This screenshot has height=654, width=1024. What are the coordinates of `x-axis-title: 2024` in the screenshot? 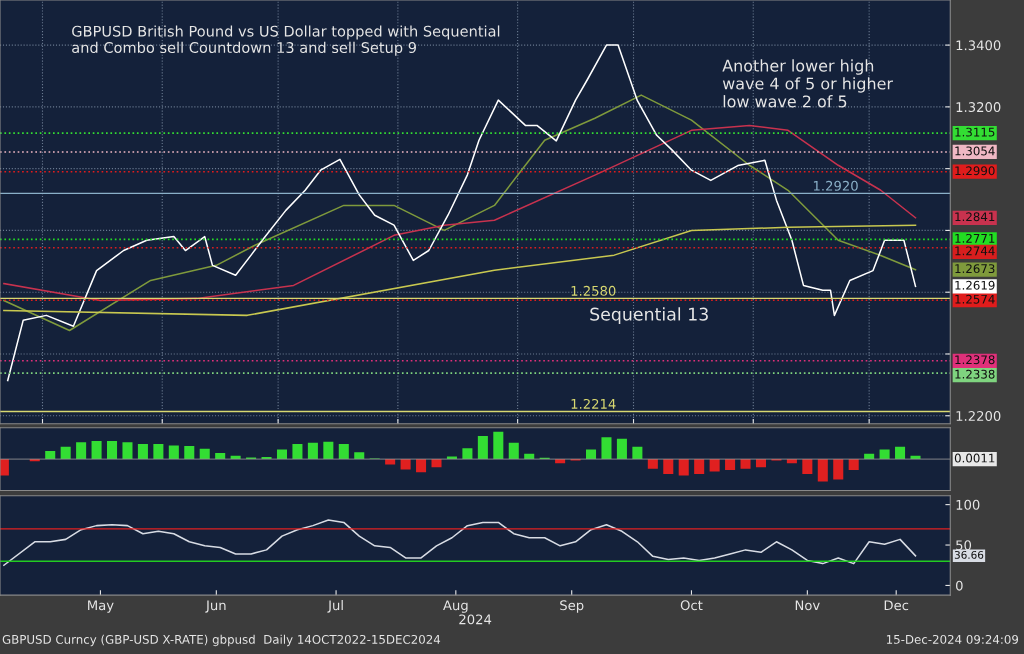 It's located at (475, 619).